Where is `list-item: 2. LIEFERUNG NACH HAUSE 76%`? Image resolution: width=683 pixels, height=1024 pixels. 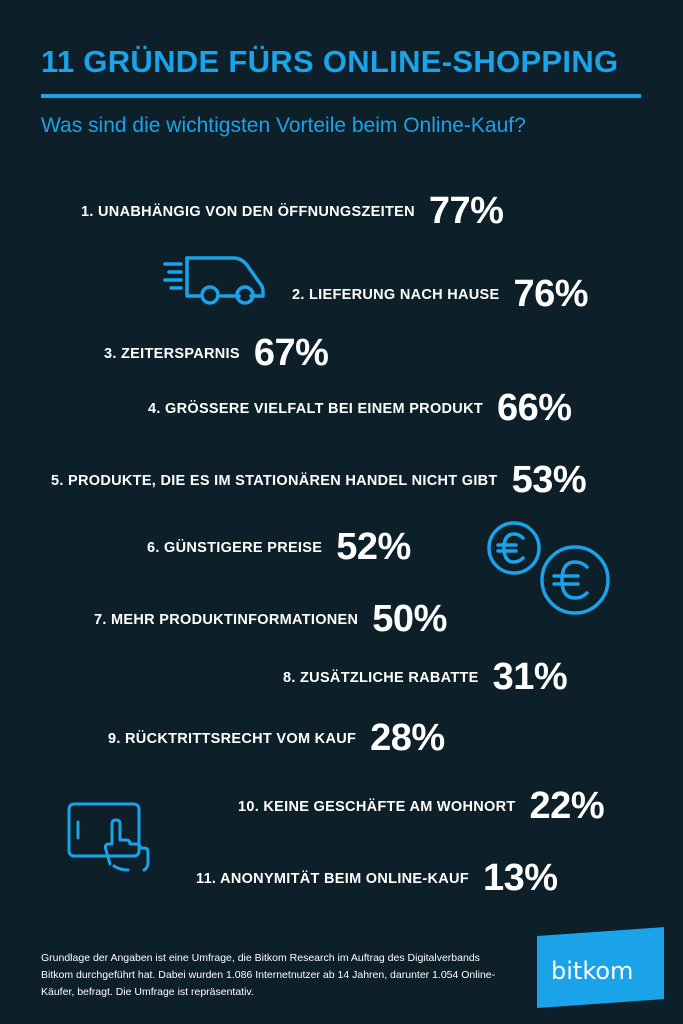 list-item: 2. LIEFERUNG NACH HAUSE 76% is located at coordinates (440, 294).